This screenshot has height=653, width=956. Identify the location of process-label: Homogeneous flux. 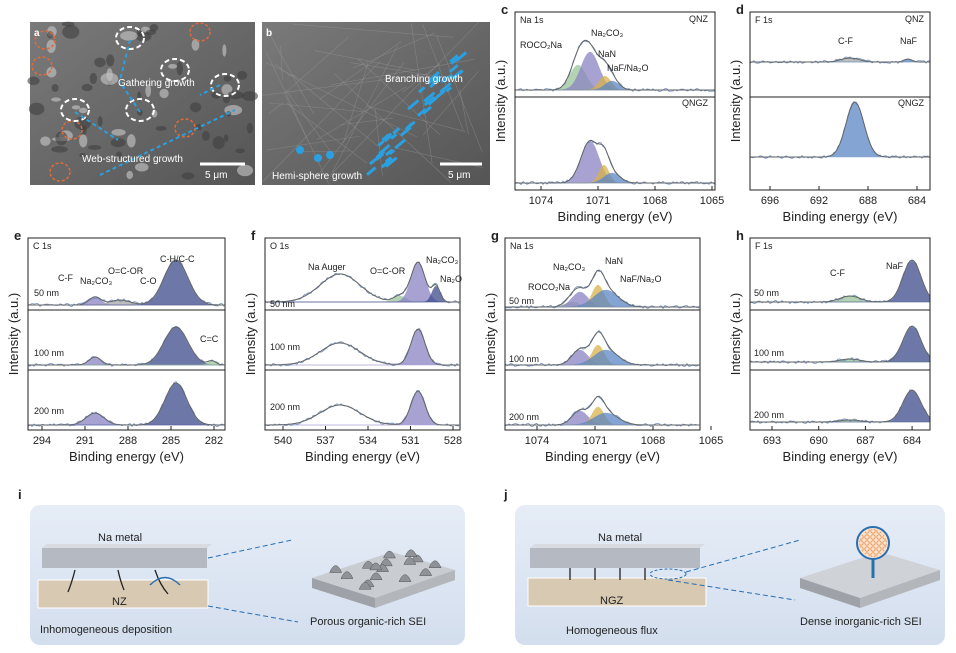
(612, 631).